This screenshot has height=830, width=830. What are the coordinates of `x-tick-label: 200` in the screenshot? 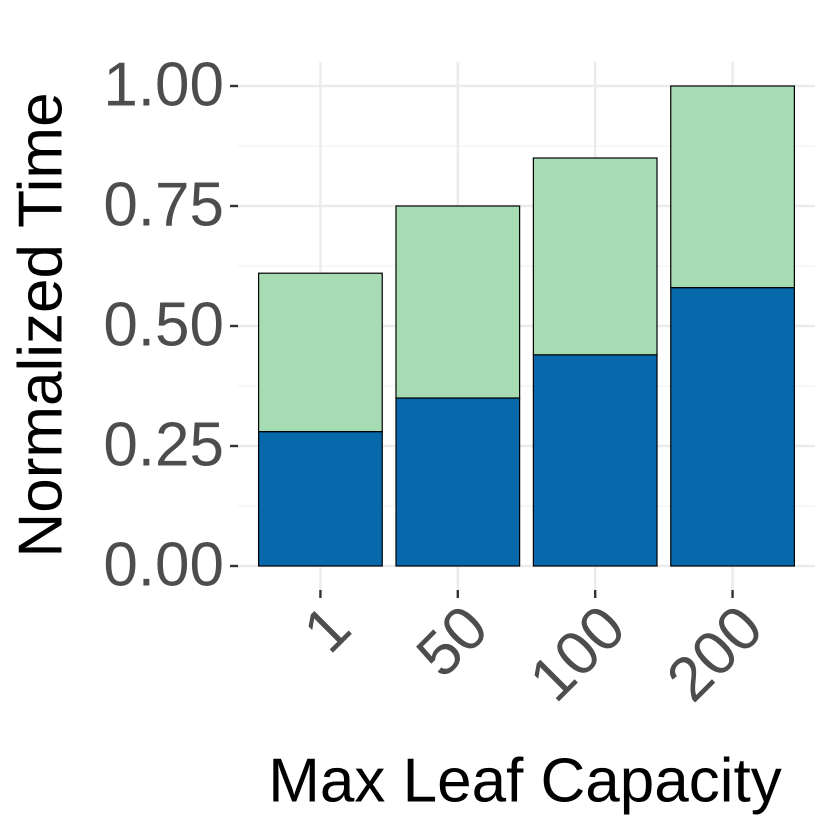 It's located at (715, 654).